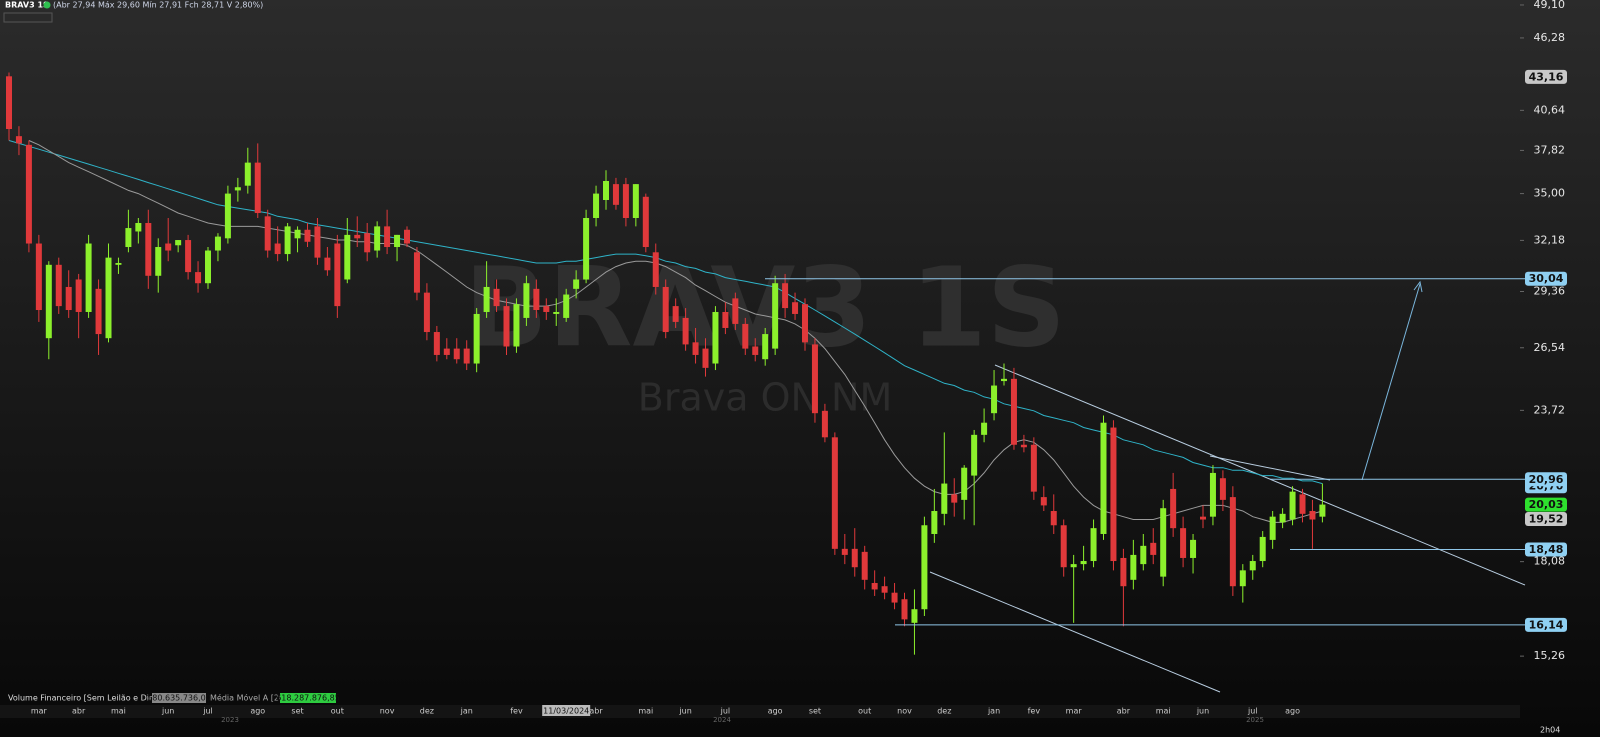 This screenshot has width=1600, height=737. I want to click on crosshair-date-box, so click(566, 710).